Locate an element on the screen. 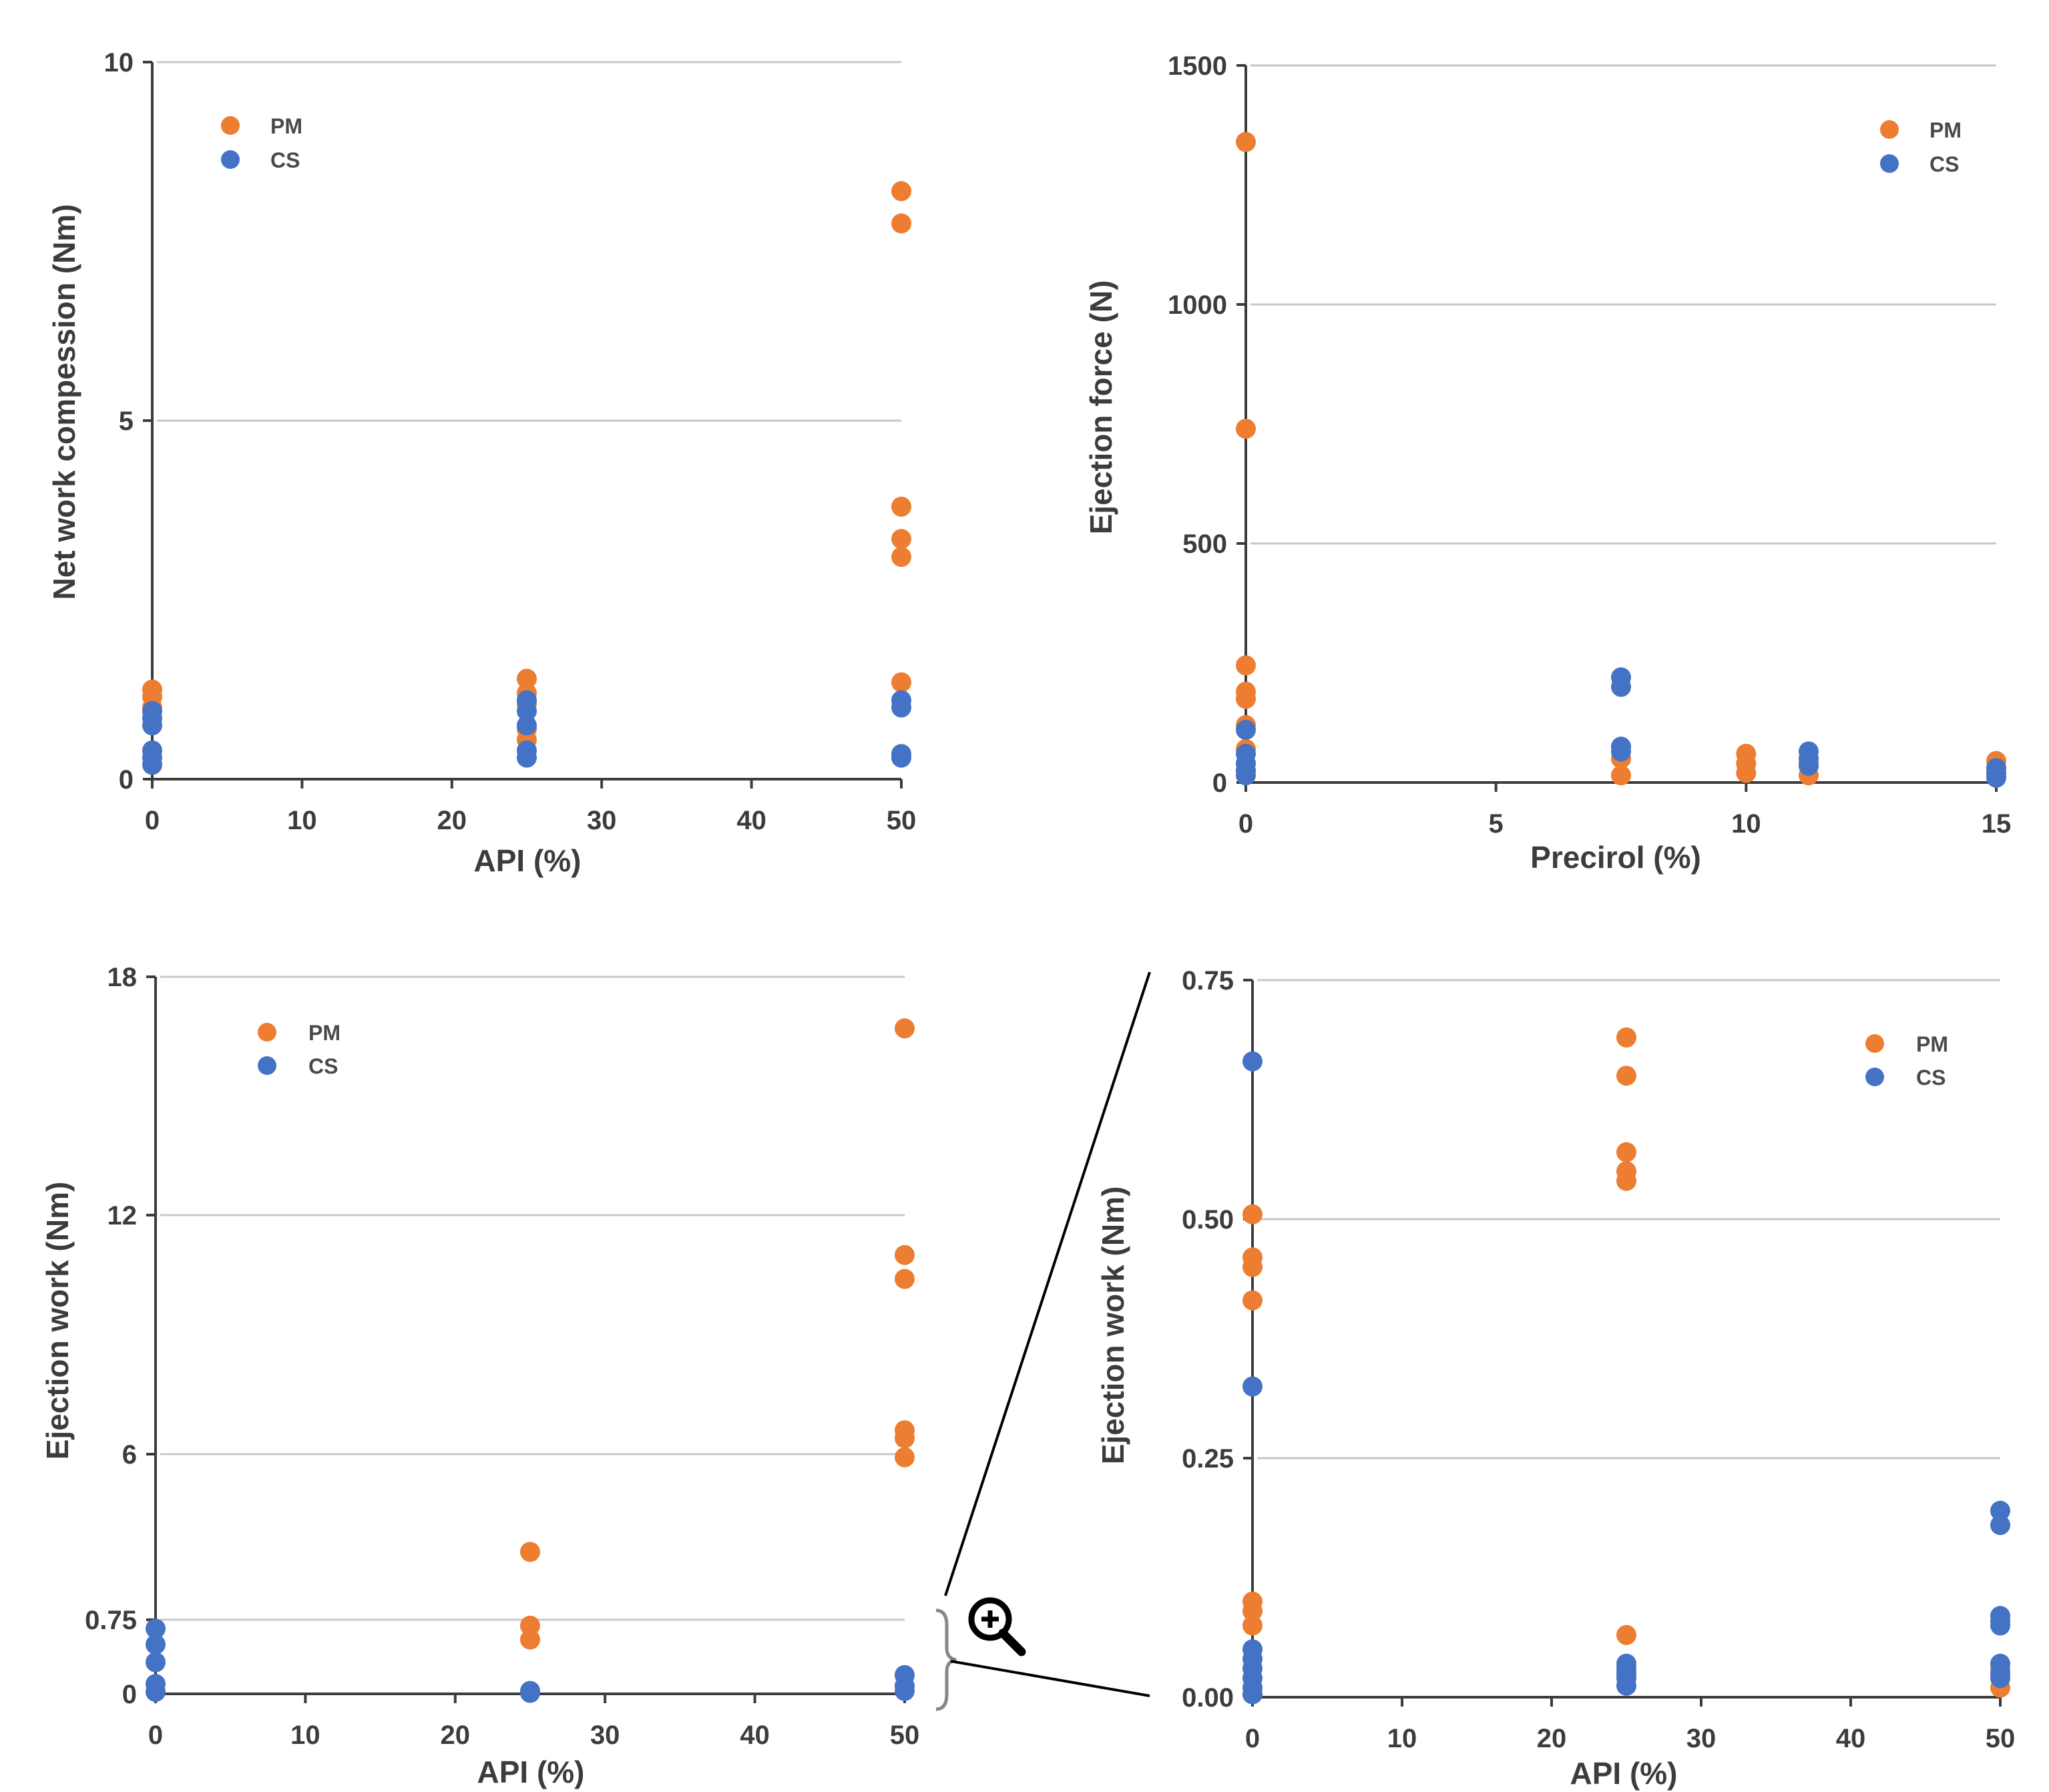 The width and height of the screenshot is (2049, 1792). y-tick-label: 0.00 is located at coordinates (1208, 1698).